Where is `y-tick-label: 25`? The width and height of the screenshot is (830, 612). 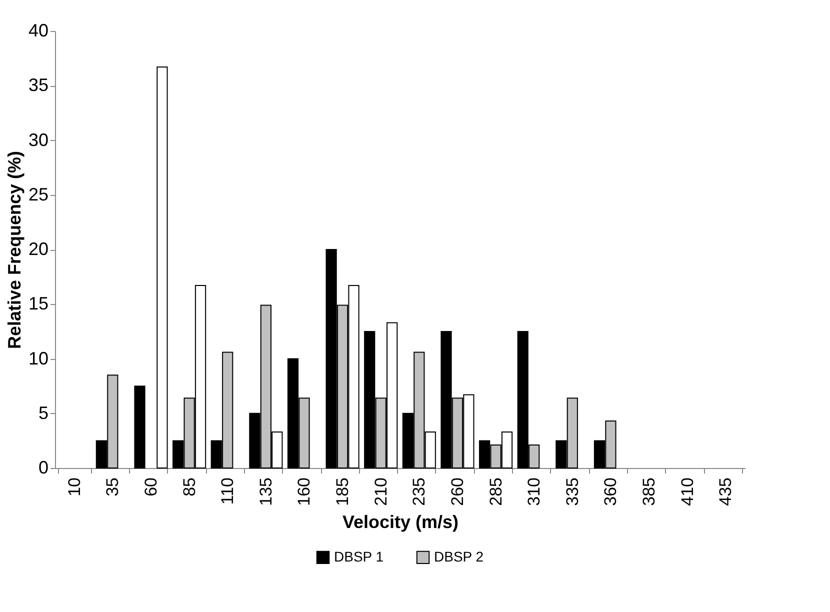 y-tick-label: 25 is located at coordinates (38, 194).